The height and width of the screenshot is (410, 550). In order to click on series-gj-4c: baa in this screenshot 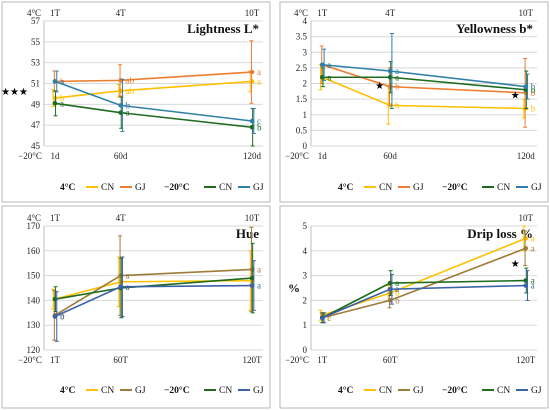, I will do `click(156, 283)`.